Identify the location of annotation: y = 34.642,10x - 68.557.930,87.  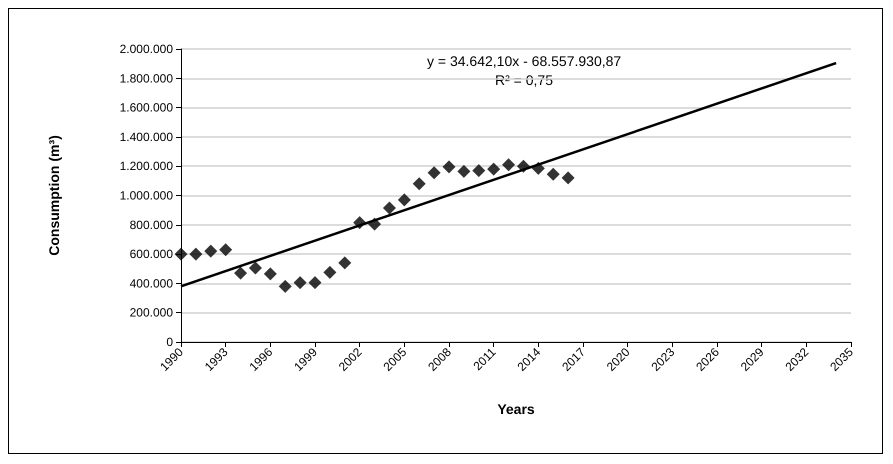
(524, 61).